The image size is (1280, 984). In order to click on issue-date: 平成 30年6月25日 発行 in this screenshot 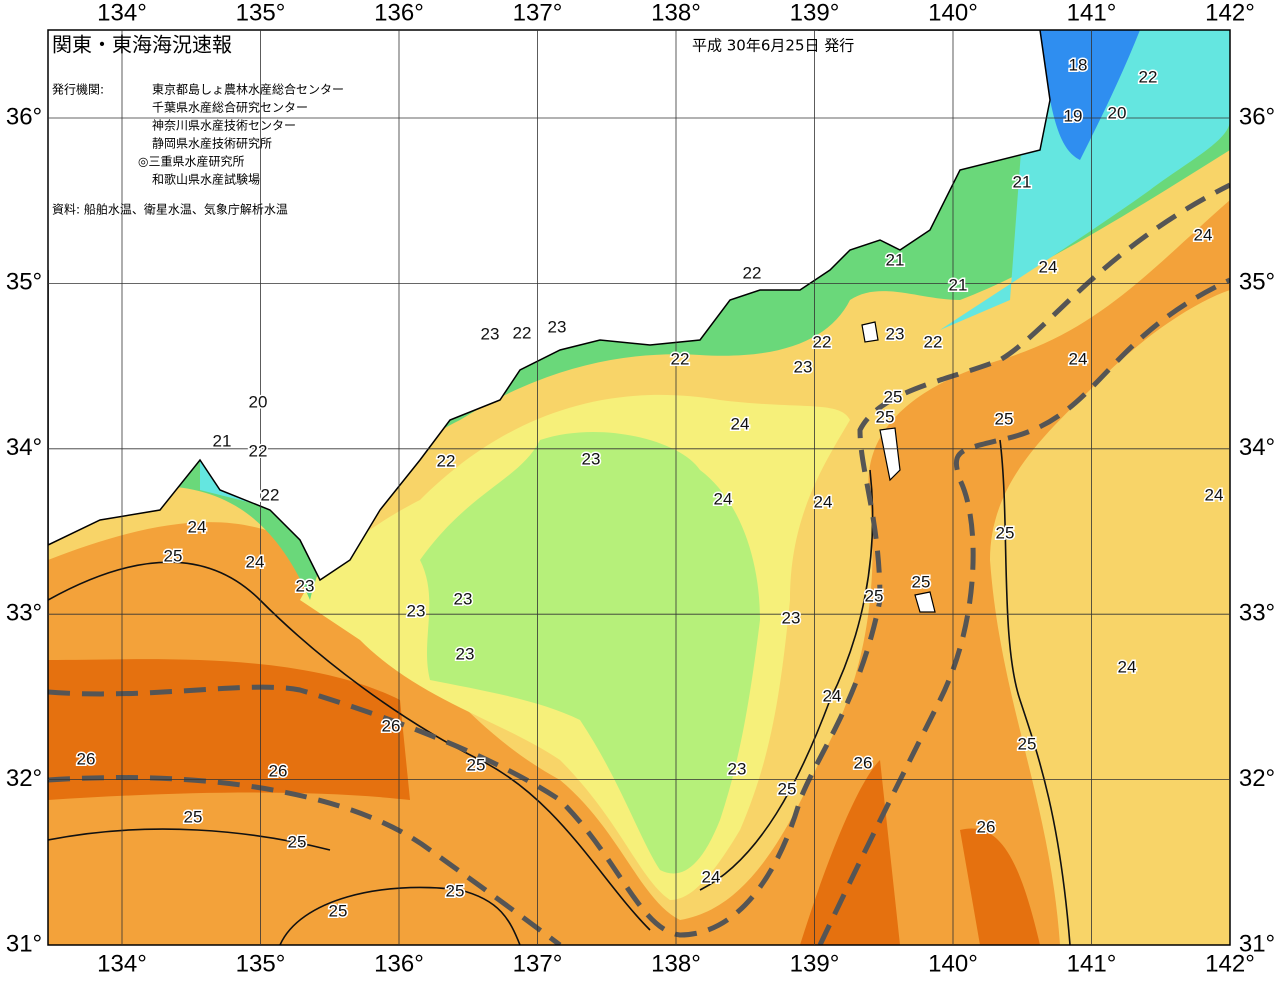, I will do `click(773, 46)`.